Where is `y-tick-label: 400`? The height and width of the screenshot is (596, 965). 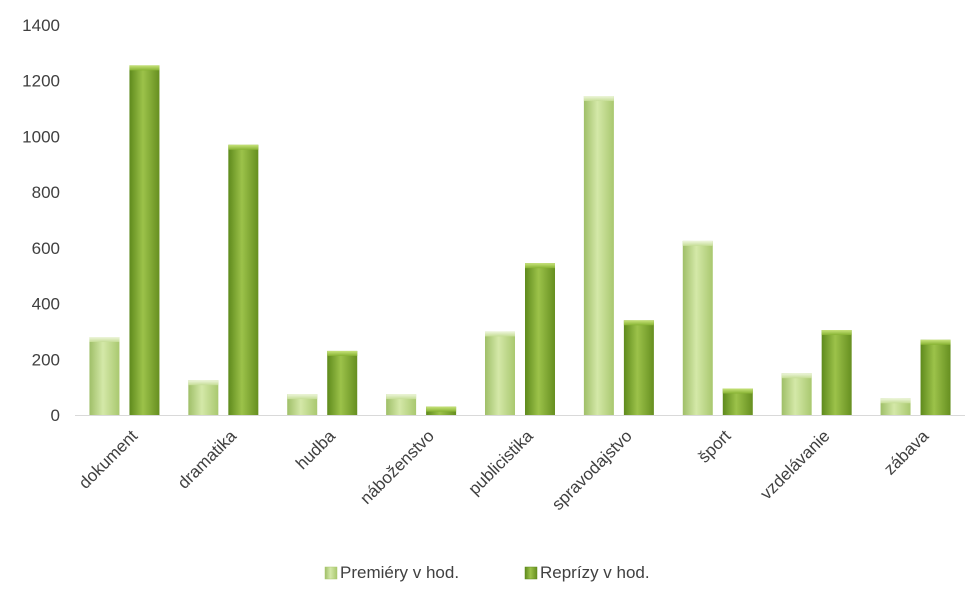 y-tick-label: 400 is located at coordinates (46, 304).